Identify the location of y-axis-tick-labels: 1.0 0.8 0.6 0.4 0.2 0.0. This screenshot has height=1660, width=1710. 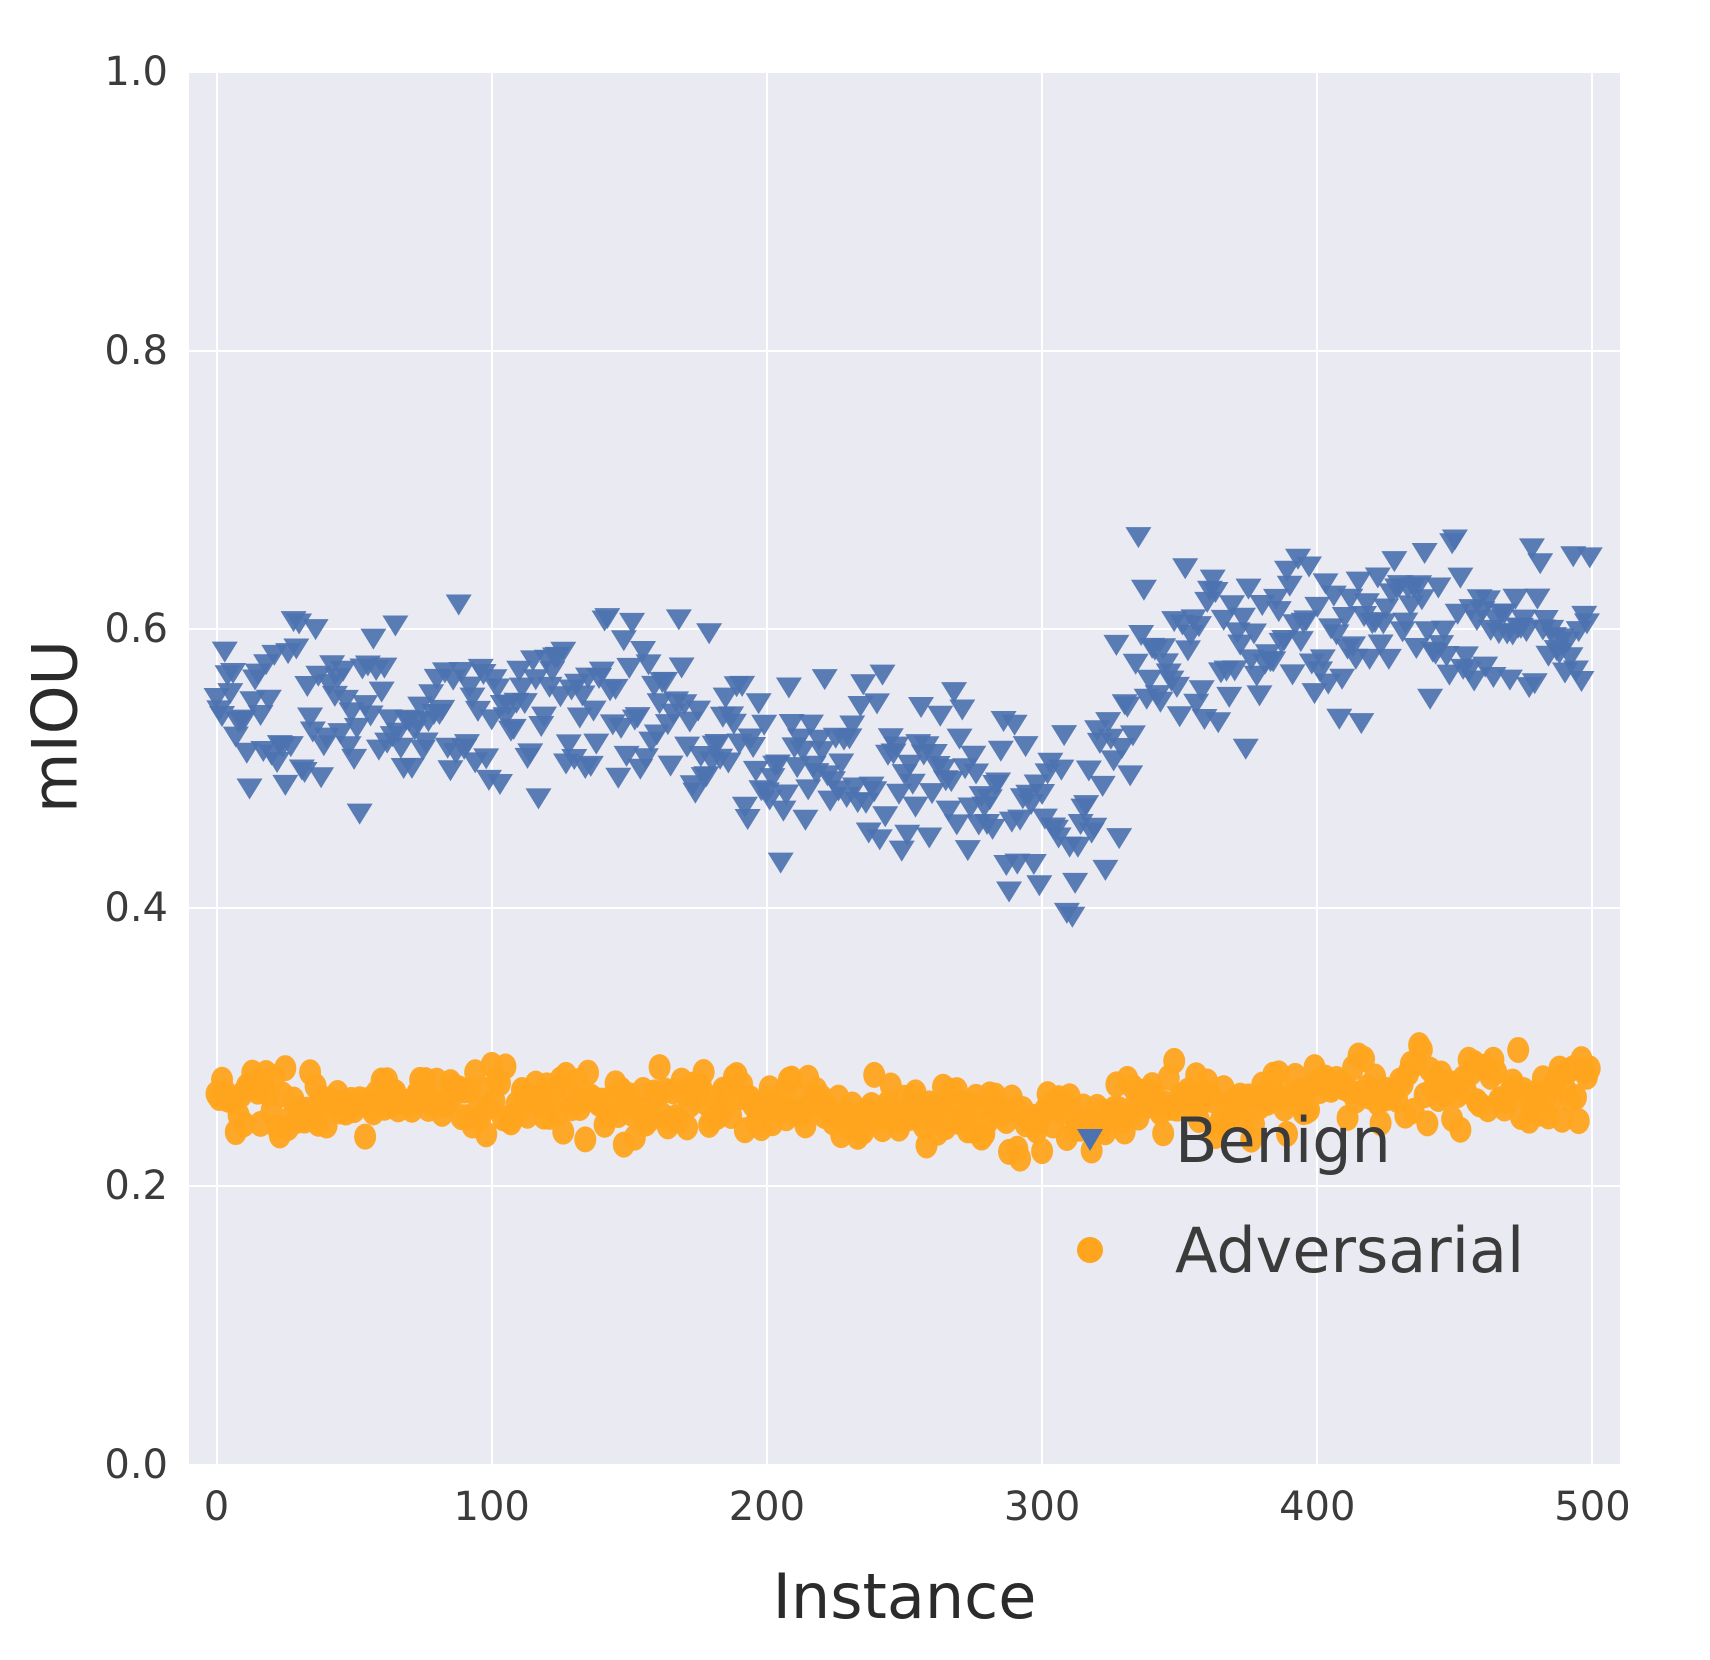
(84, 830).